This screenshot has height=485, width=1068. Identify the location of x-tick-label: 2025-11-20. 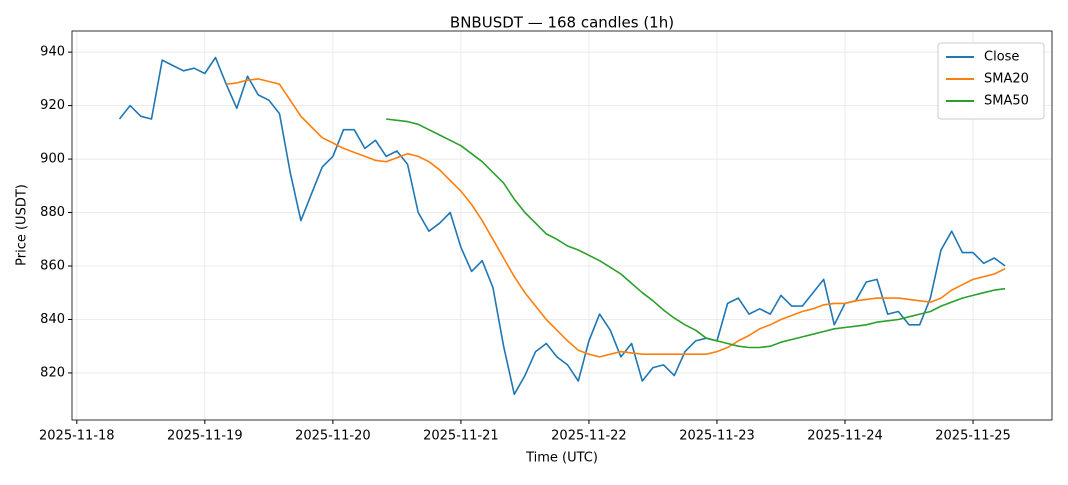
(333, 436).